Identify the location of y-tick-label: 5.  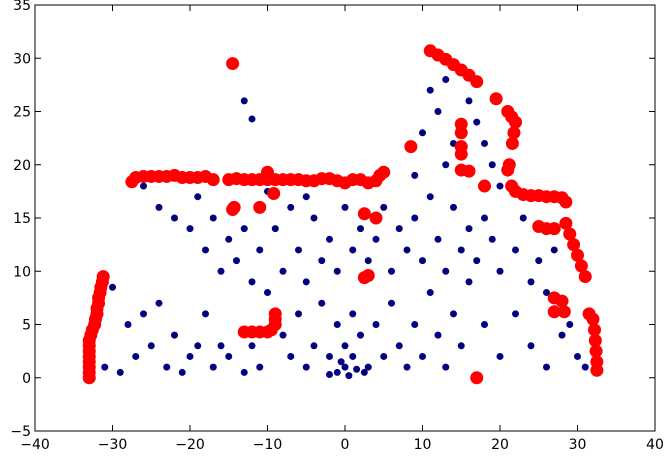
(26, 326).